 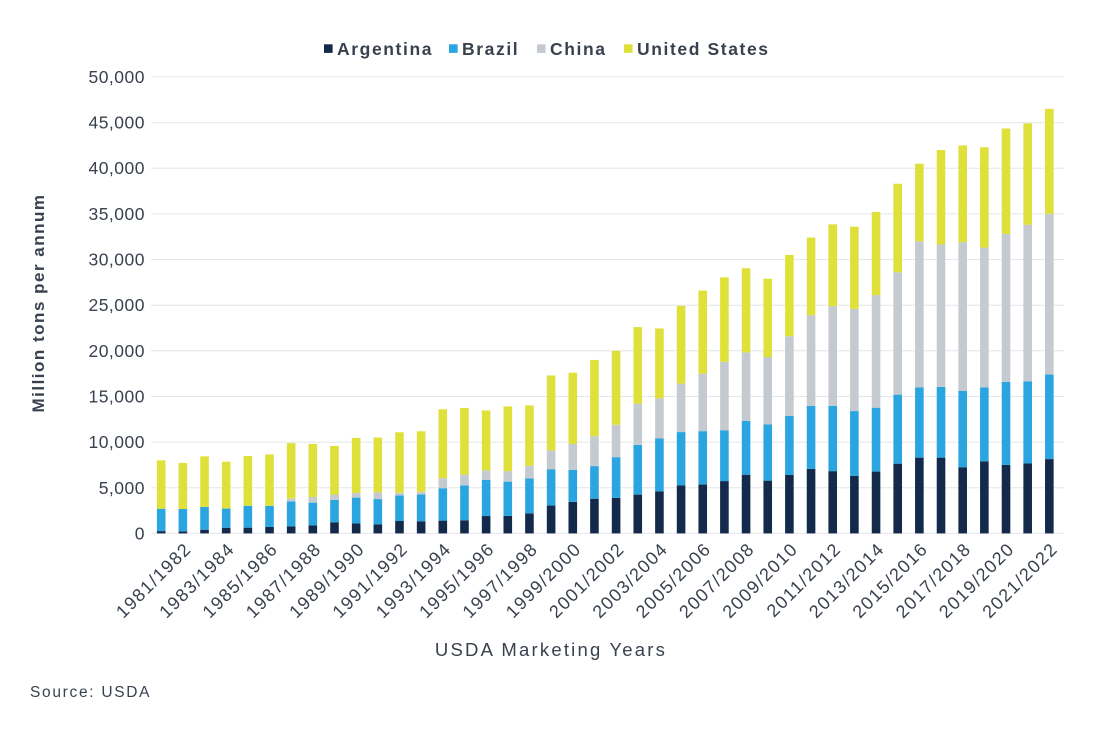 What do you see at coordinates (703, 49) in the screenshot?
I see `svg-text: United States` at bounding box center [703, 49].